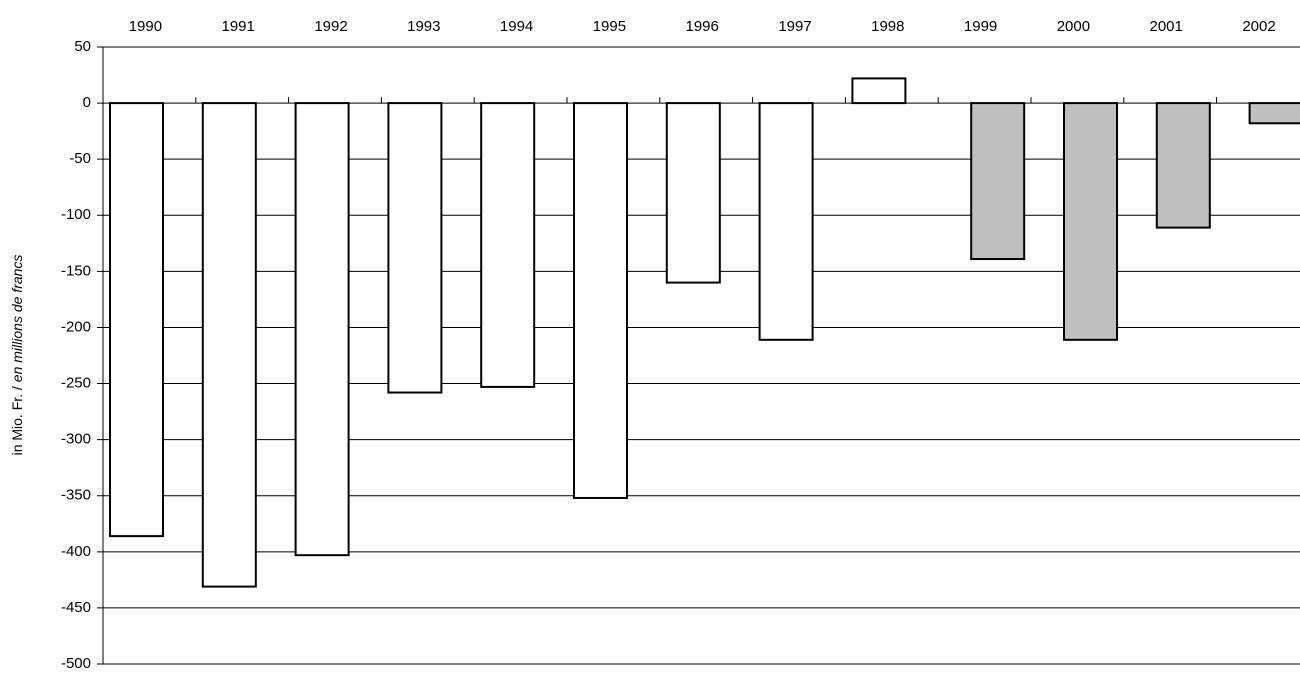  I want to click on y-axis-label: in Mio. Fr. / en millions de francs, so click(17, 355).